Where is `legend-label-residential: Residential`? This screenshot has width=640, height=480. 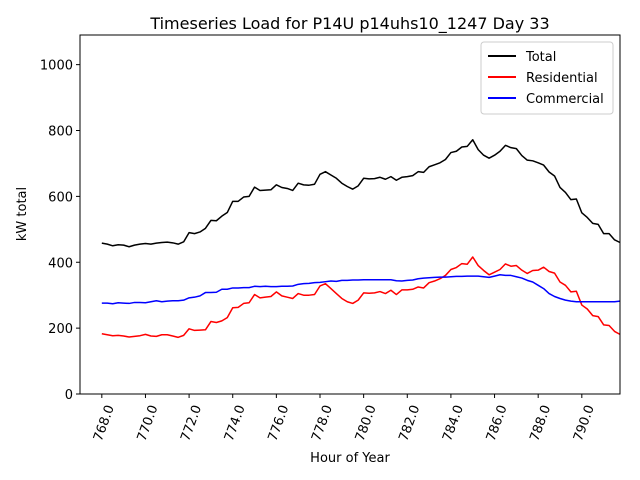 legend-label-residential: Residential is located at coordinates (562, 78).